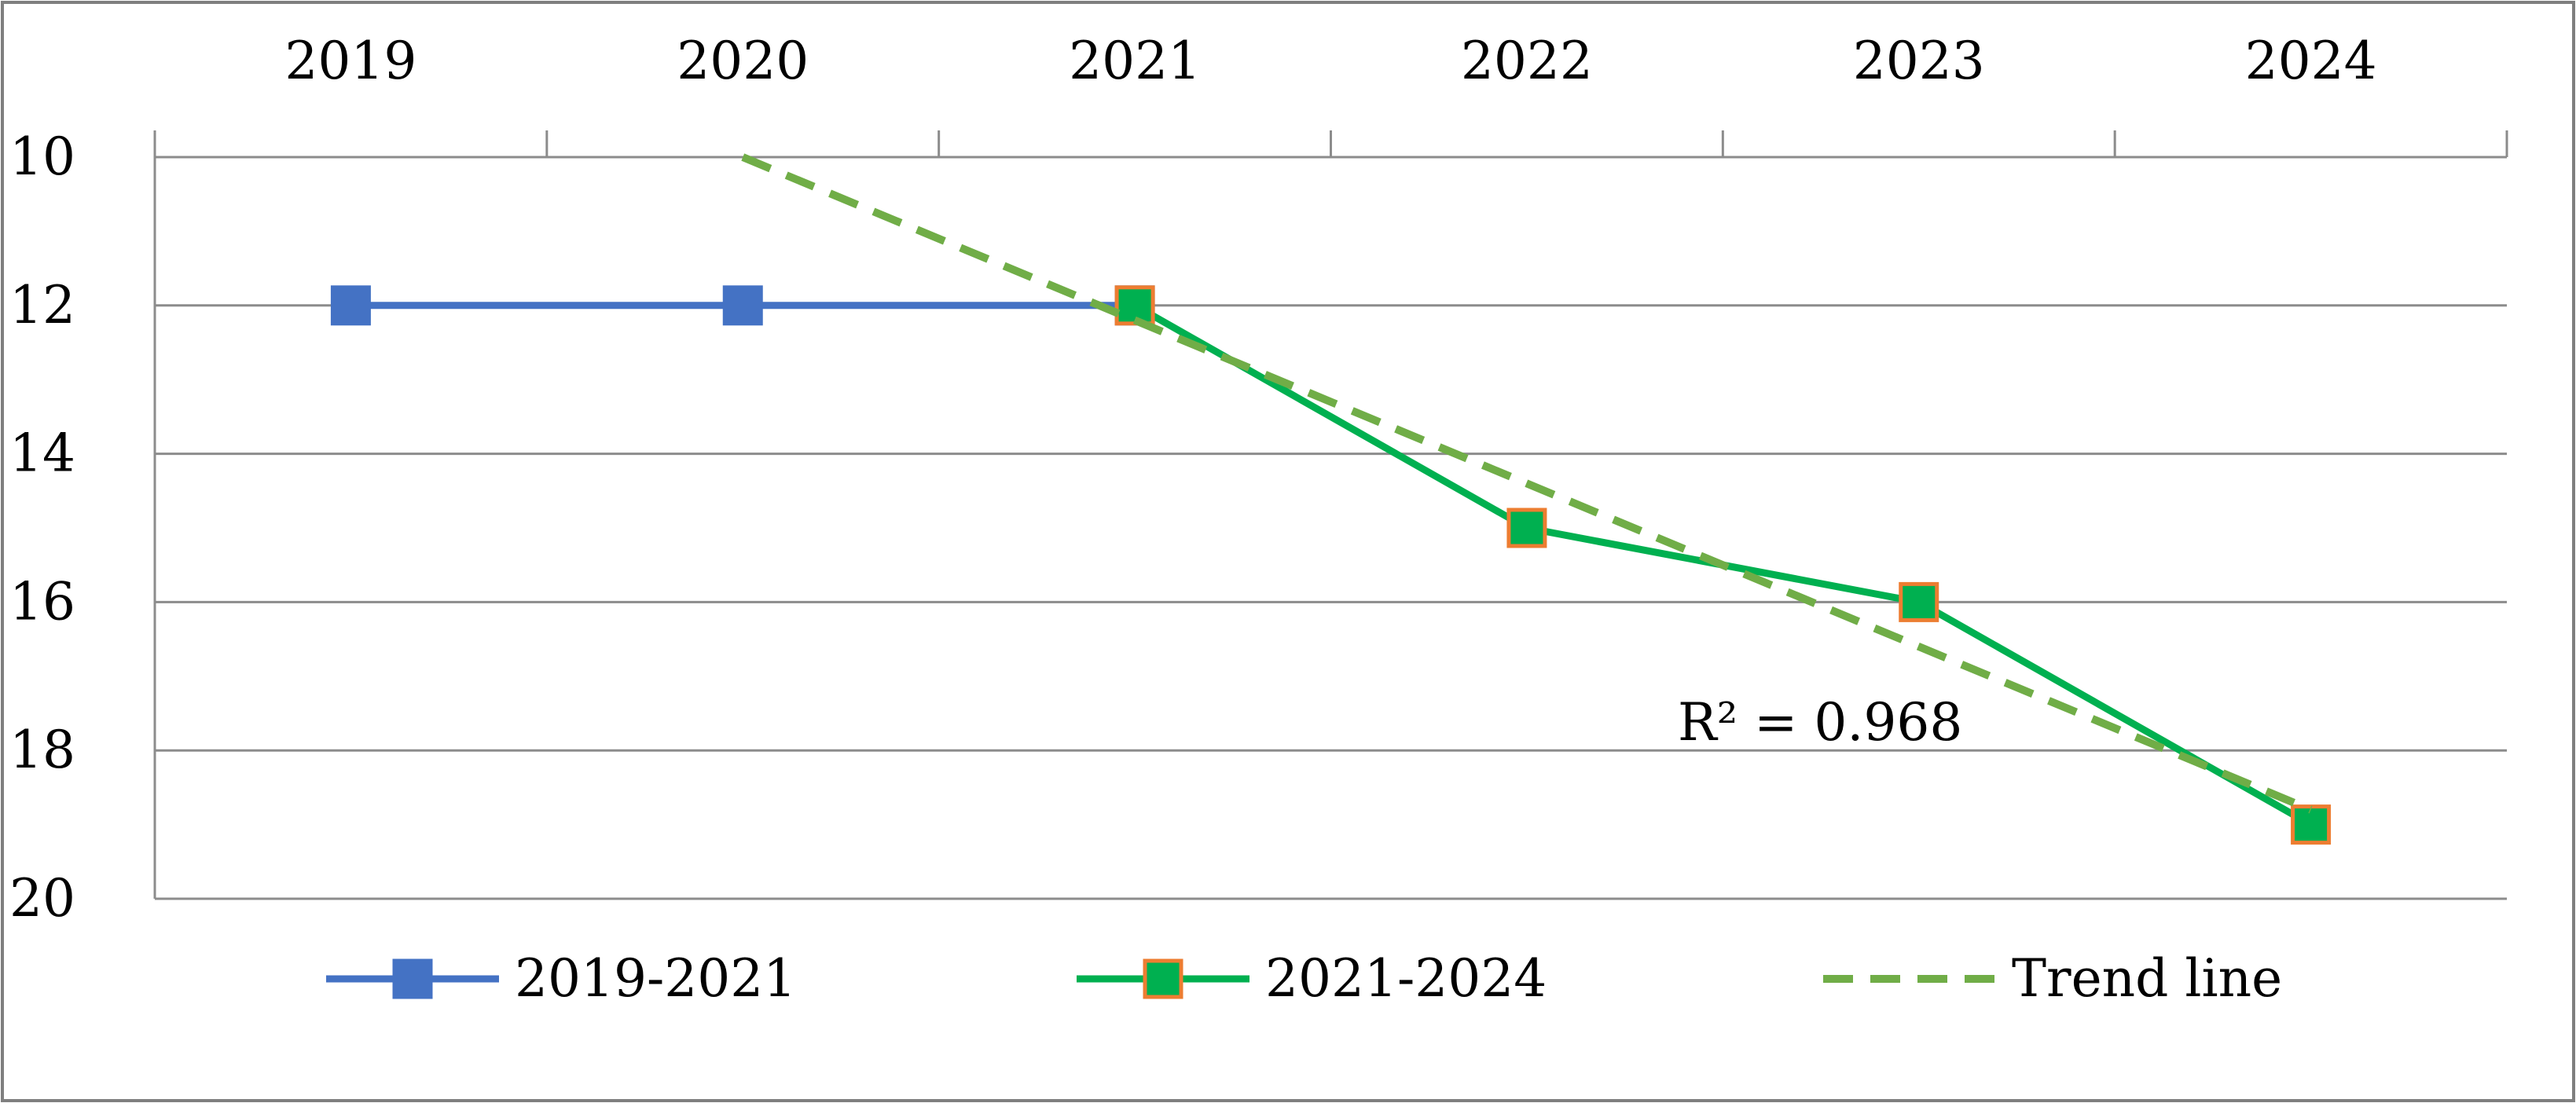 The image size is (2576, 1103). I want to click on point-2019-2021-2020, so click(742, 305).